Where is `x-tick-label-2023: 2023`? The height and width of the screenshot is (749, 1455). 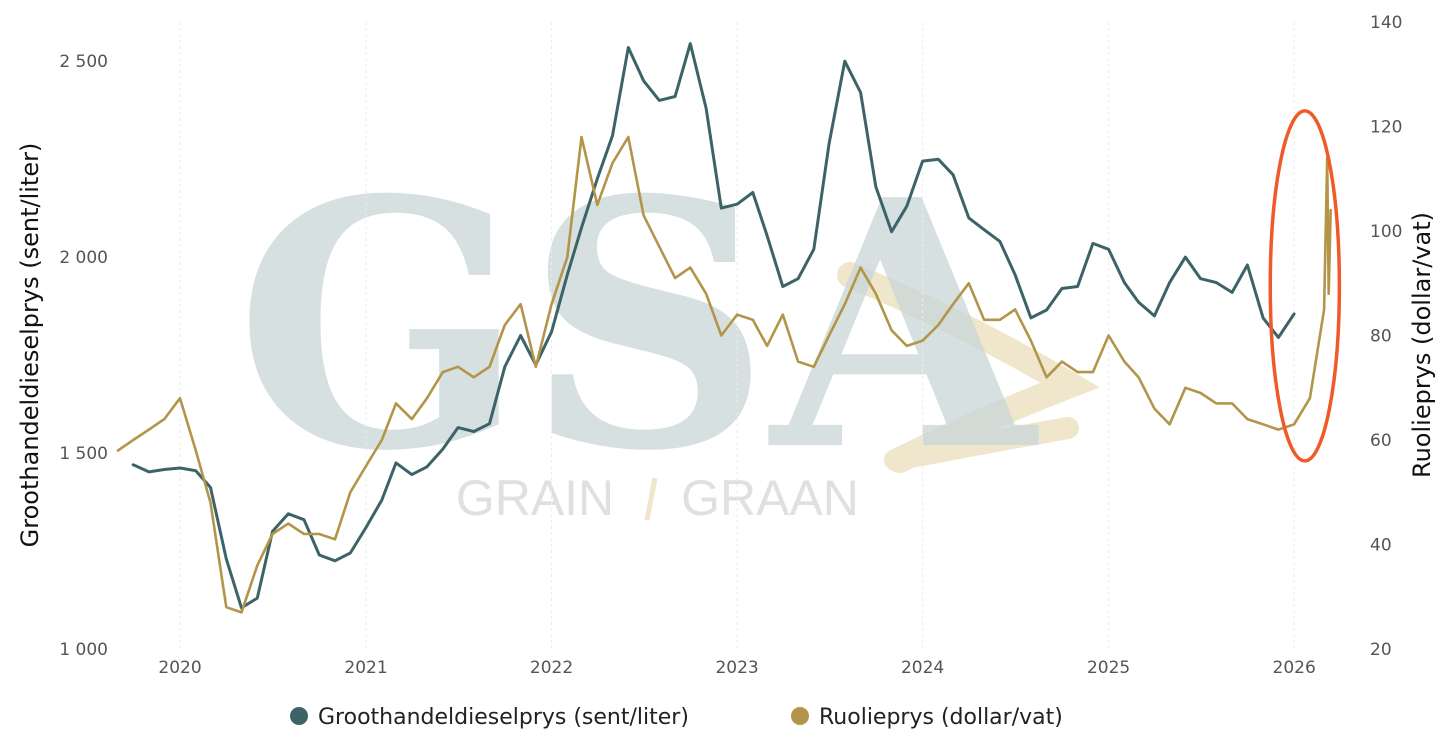
x-tick-label-2023: 2023 is located at coordinates (736, 668).